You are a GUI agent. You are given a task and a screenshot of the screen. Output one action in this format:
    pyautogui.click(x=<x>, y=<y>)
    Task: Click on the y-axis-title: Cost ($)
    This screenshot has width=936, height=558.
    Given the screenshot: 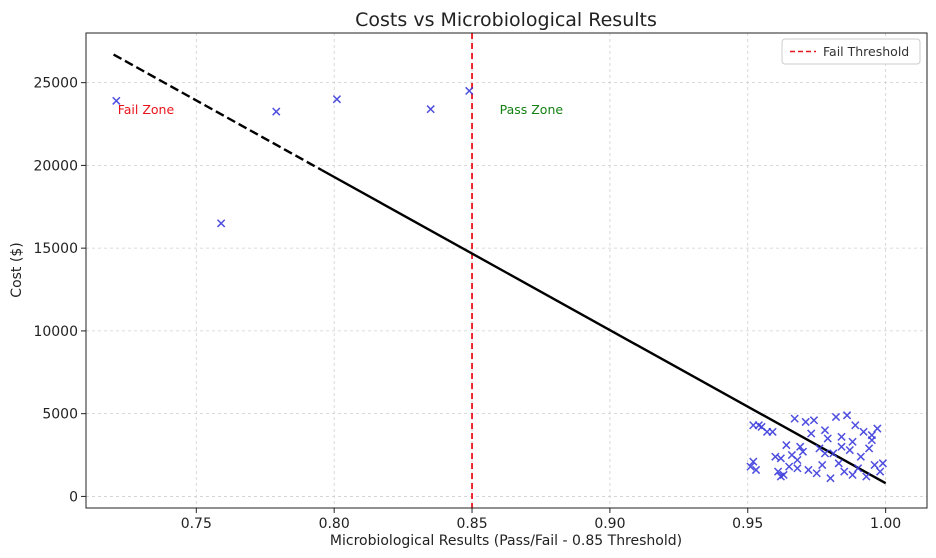 What is the action you would take?
    pyautogui.click(x=17, y=269)
    